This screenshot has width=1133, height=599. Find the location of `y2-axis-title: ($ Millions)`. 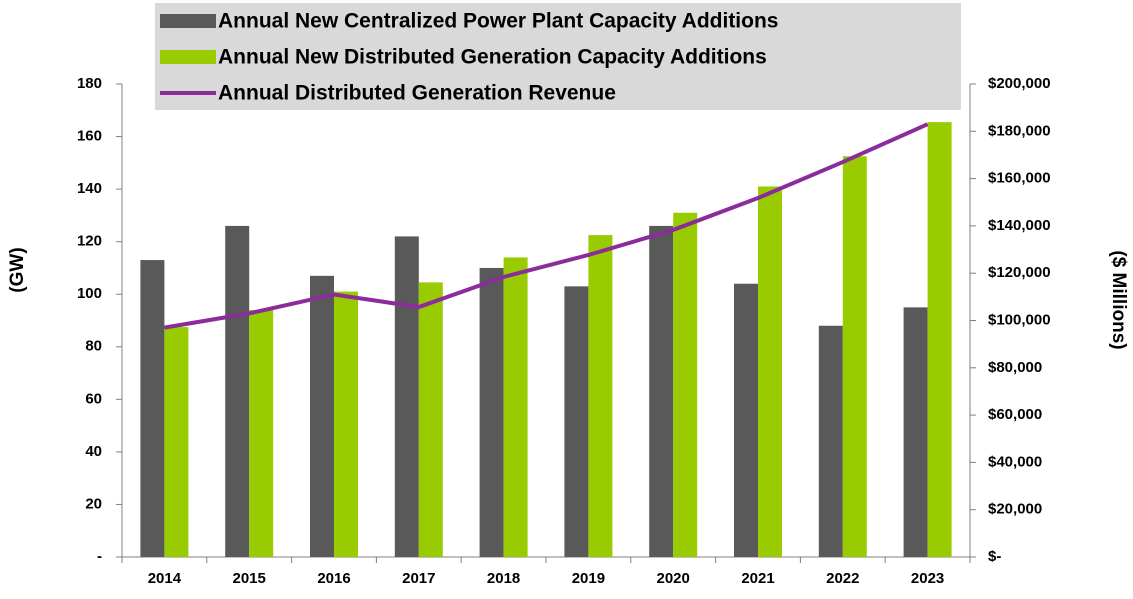

y2-axis-title: ($ Millions) is located at coordinates (1118, 299).